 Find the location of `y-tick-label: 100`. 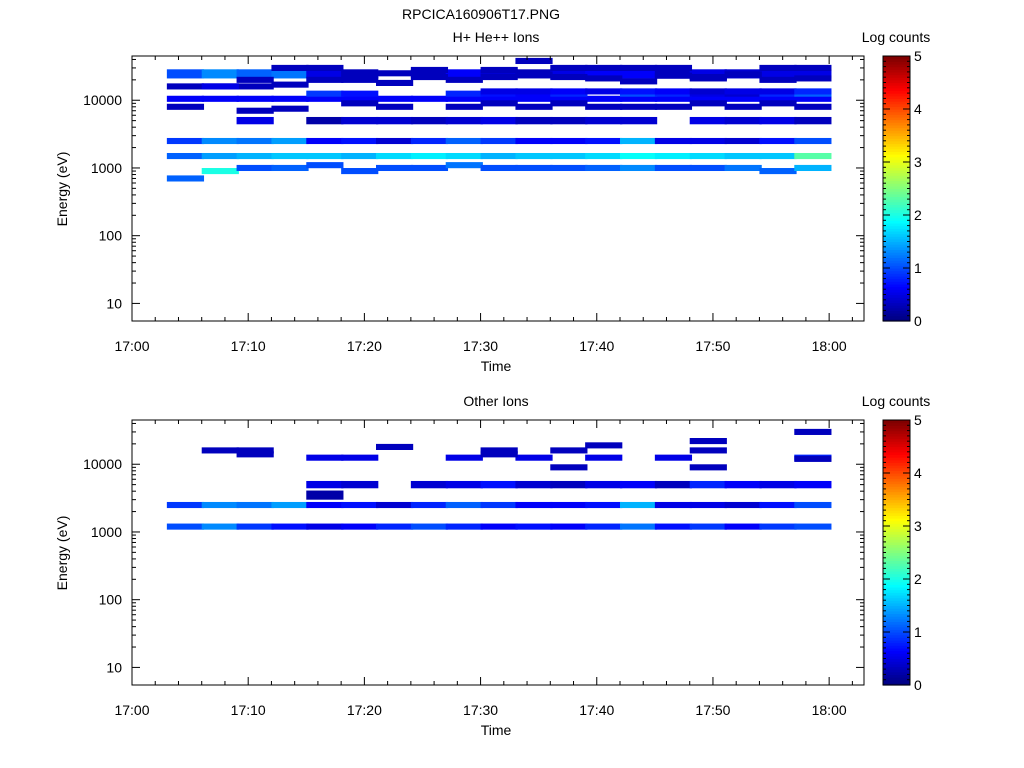

y-tick-label: 100 is located at coordinates (111, 236).